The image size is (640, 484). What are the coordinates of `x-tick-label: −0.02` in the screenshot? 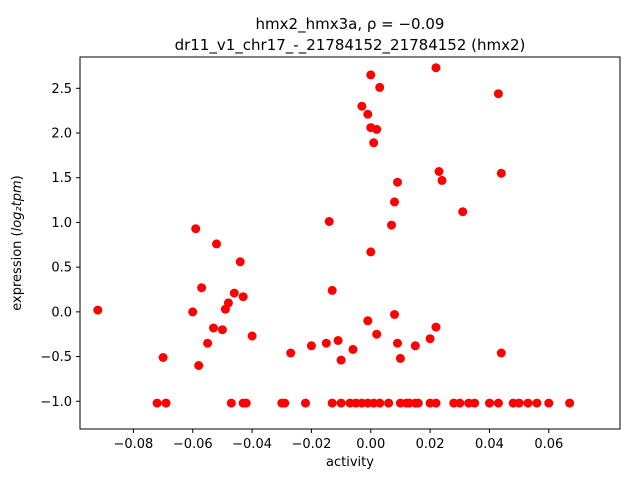 It's located at (312, 444).